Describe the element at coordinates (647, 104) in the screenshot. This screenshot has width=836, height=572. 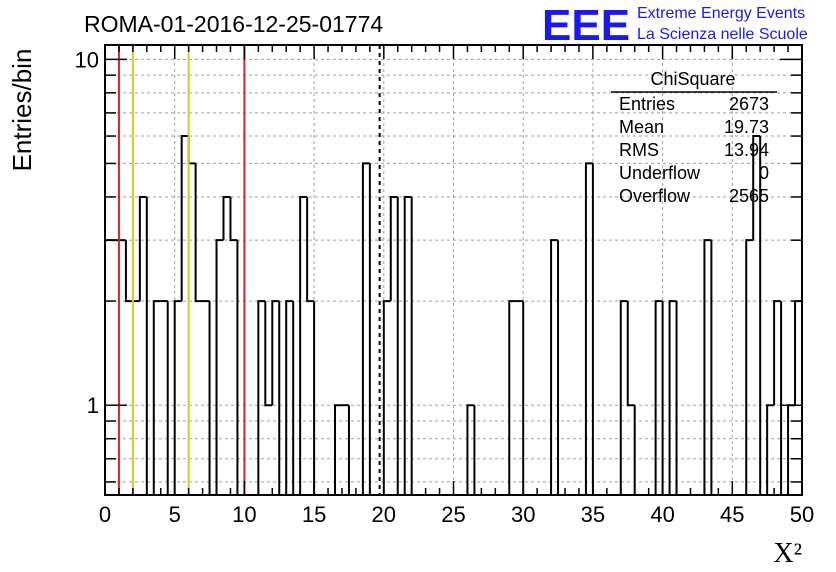
I see `stat-label-entries: Entries` at that location.